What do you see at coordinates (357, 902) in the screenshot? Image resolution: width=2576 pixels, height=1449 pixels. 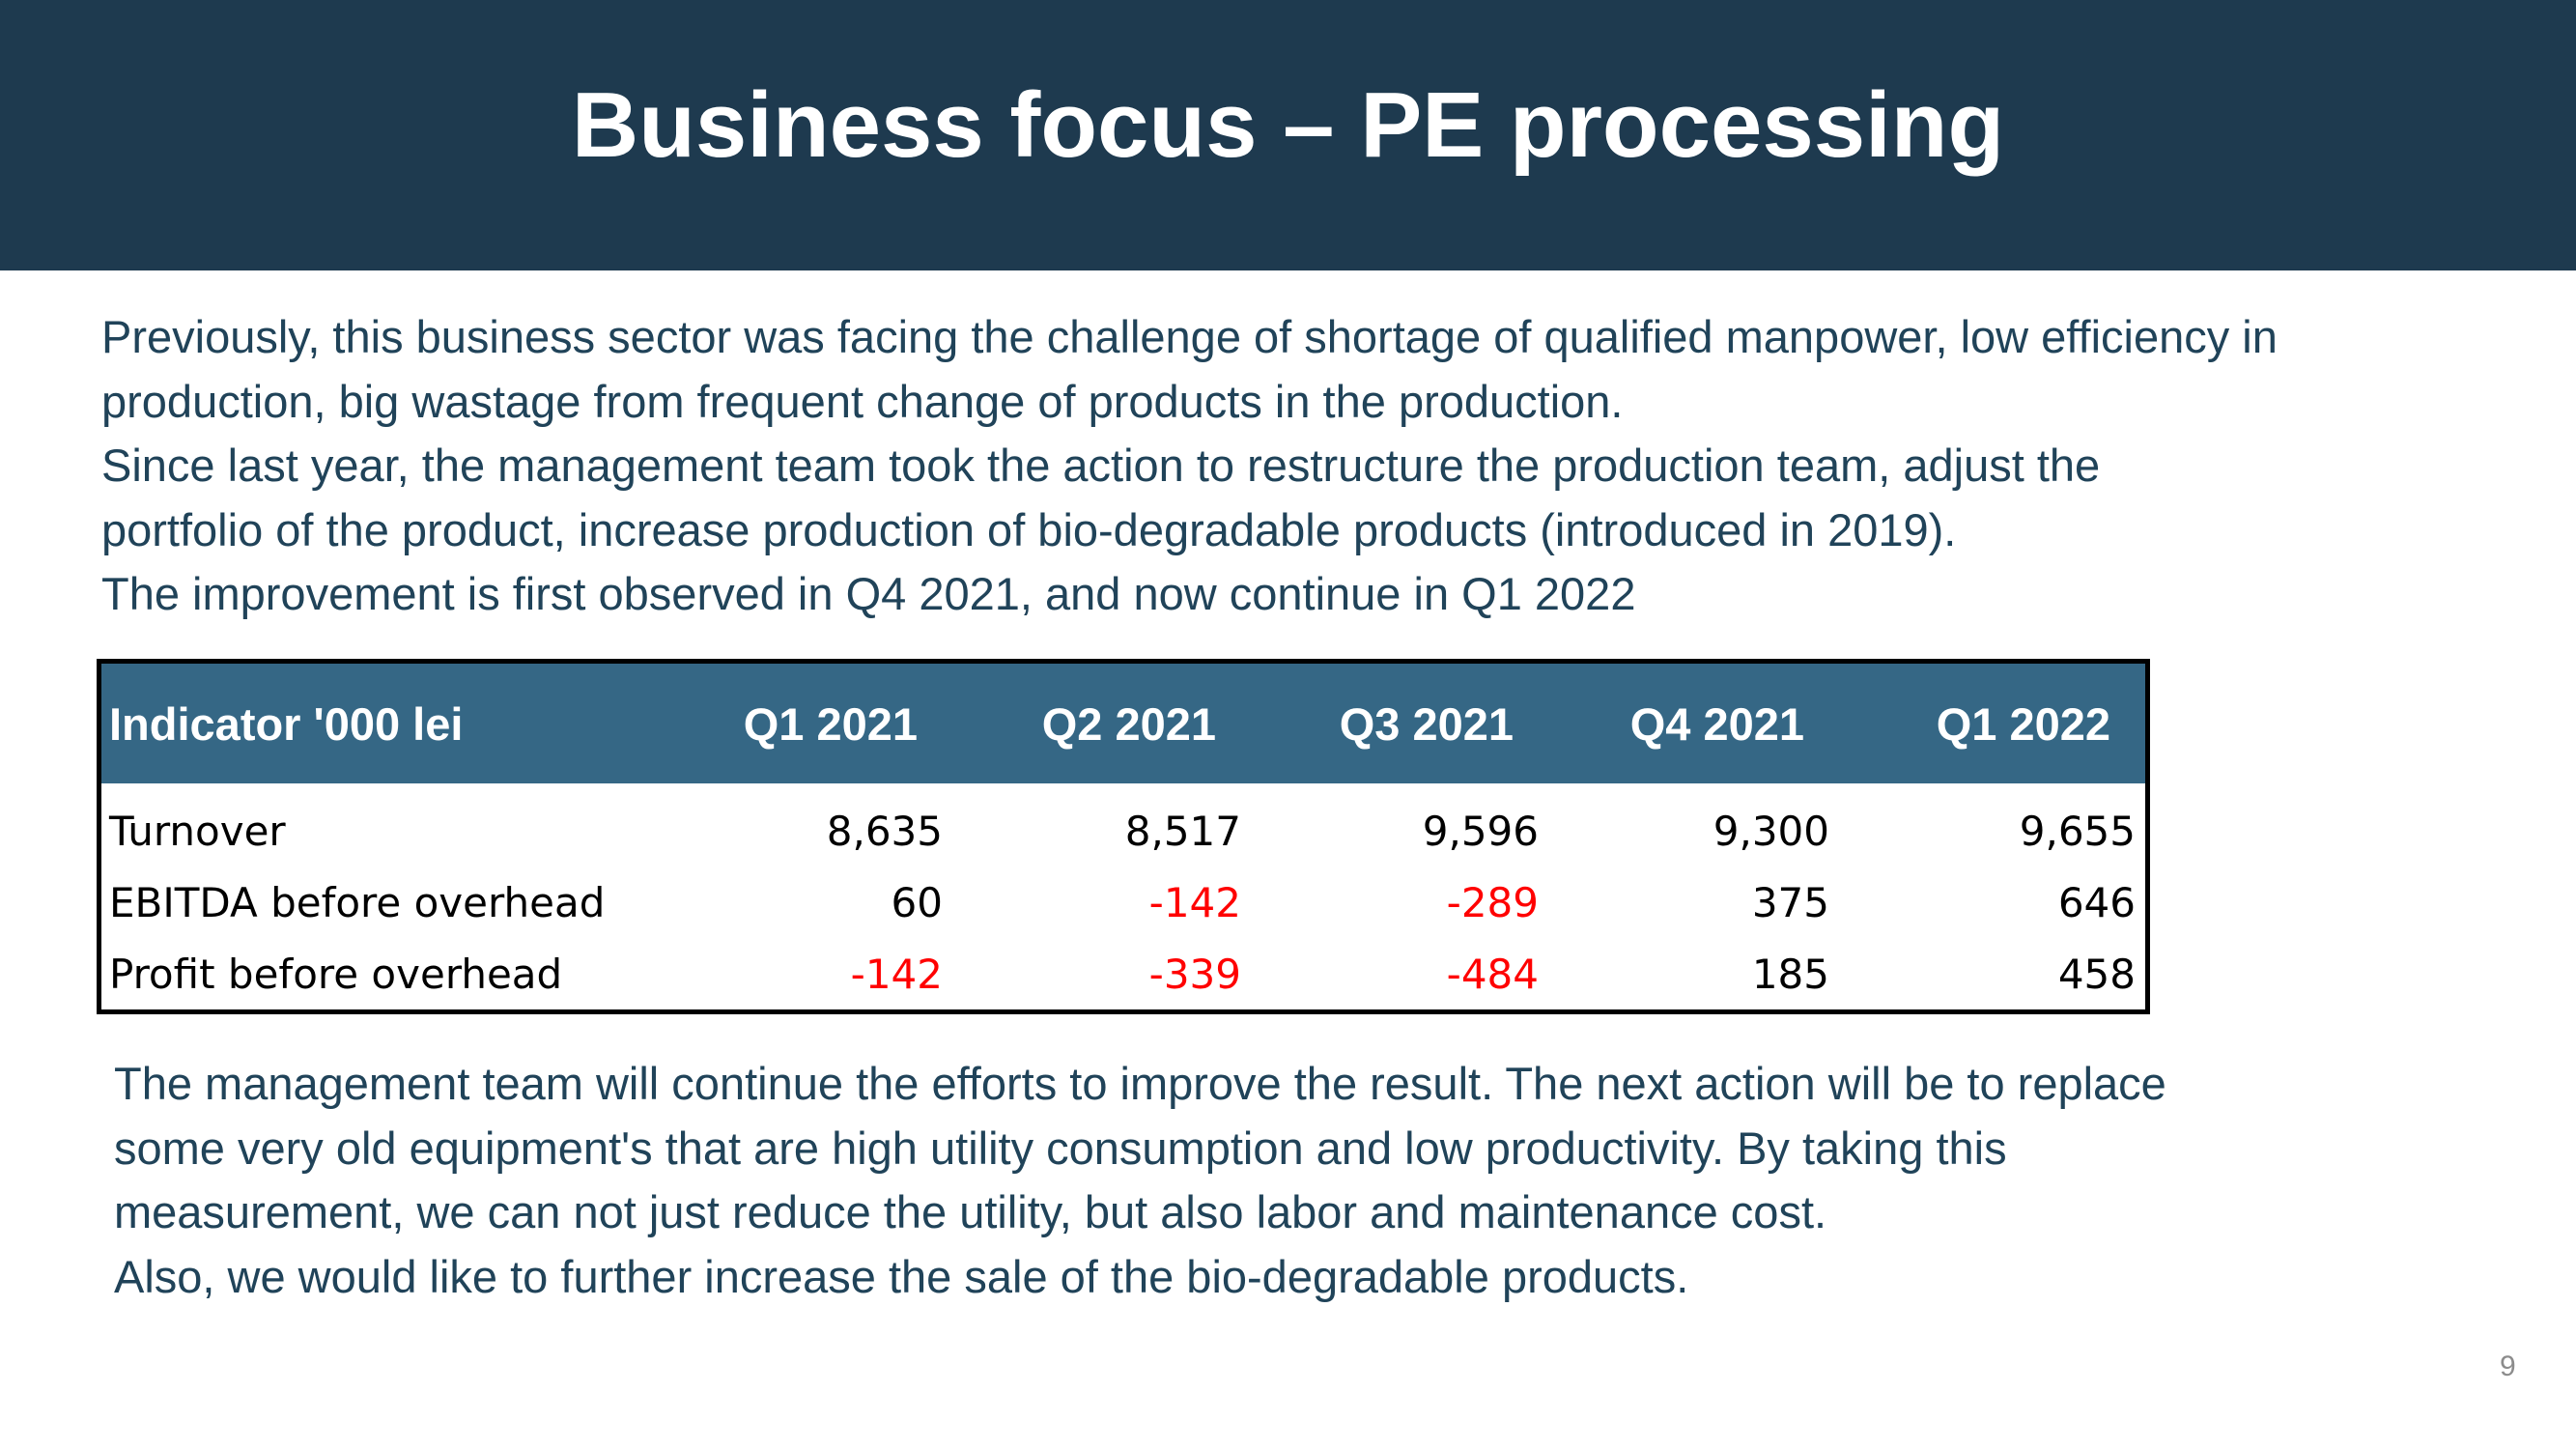 I see `row-label: EBITDA before overhead` at bounding box center [357, 902].